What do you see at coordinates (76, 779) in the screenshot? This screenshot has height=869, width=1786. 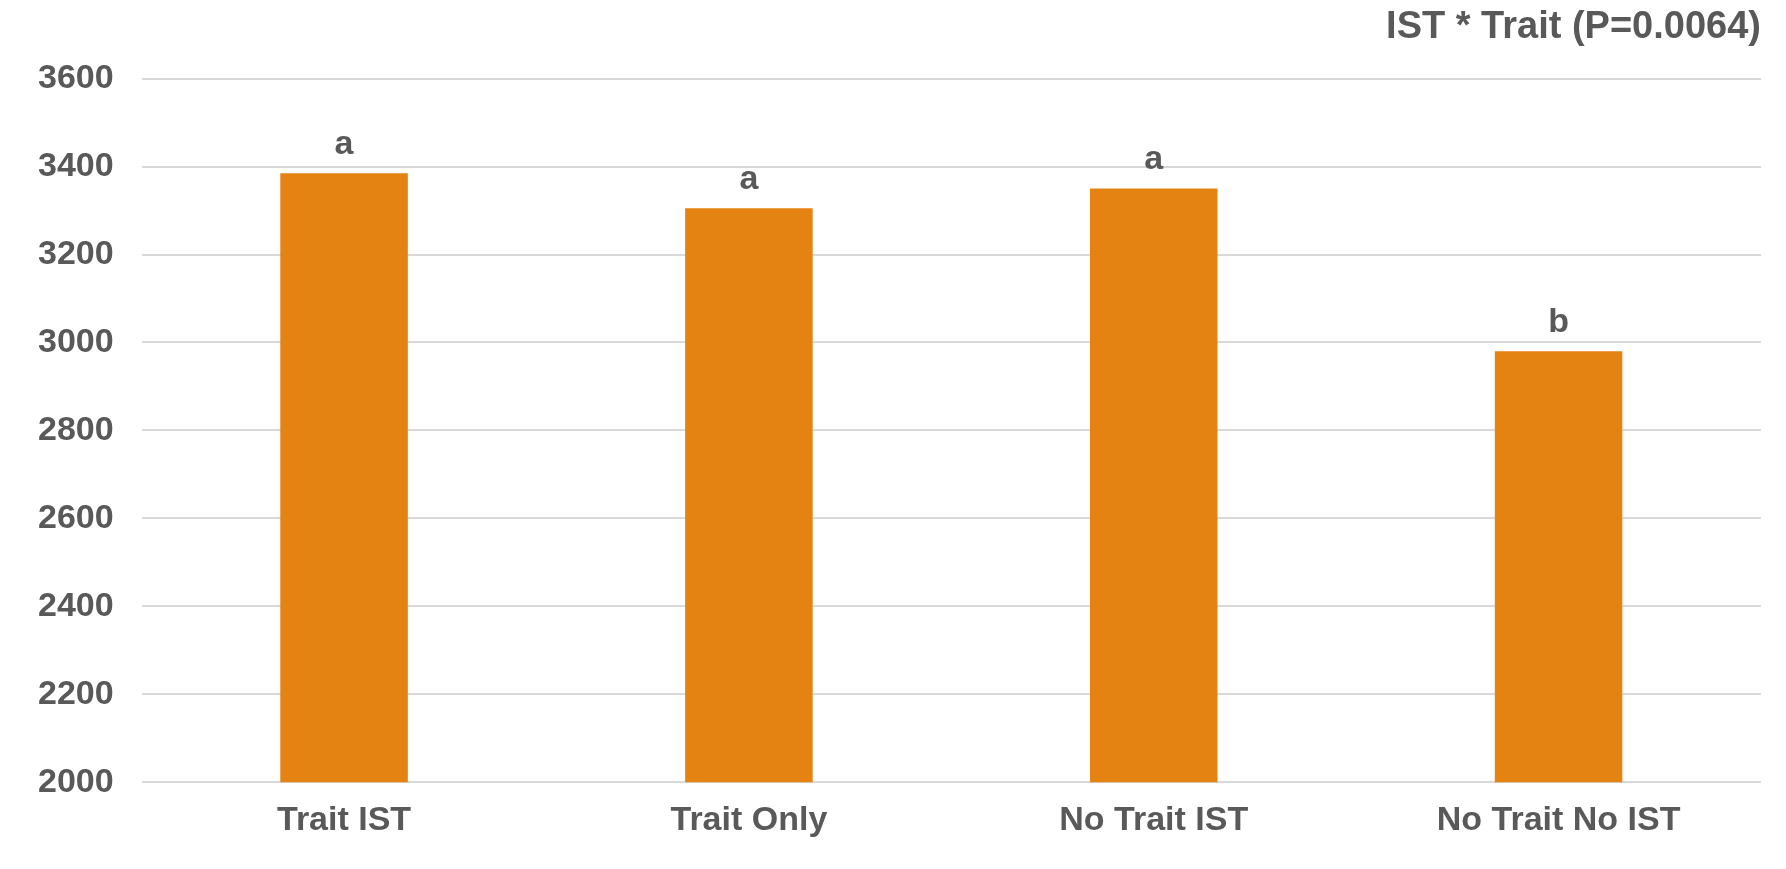 I see `y-tick-label: 2000` at bounding box center [76, 779].